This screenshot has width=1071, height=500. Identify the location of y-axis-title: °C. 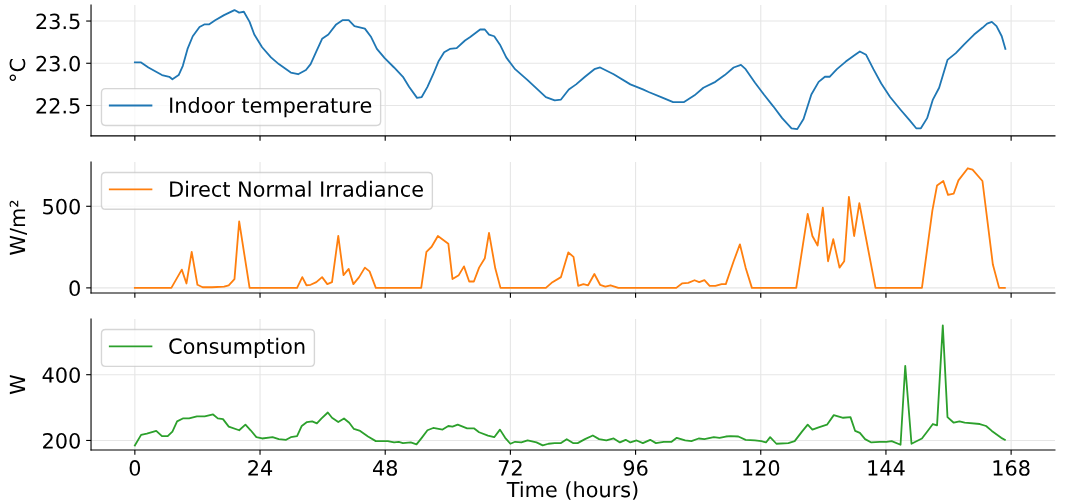
(17, 70).